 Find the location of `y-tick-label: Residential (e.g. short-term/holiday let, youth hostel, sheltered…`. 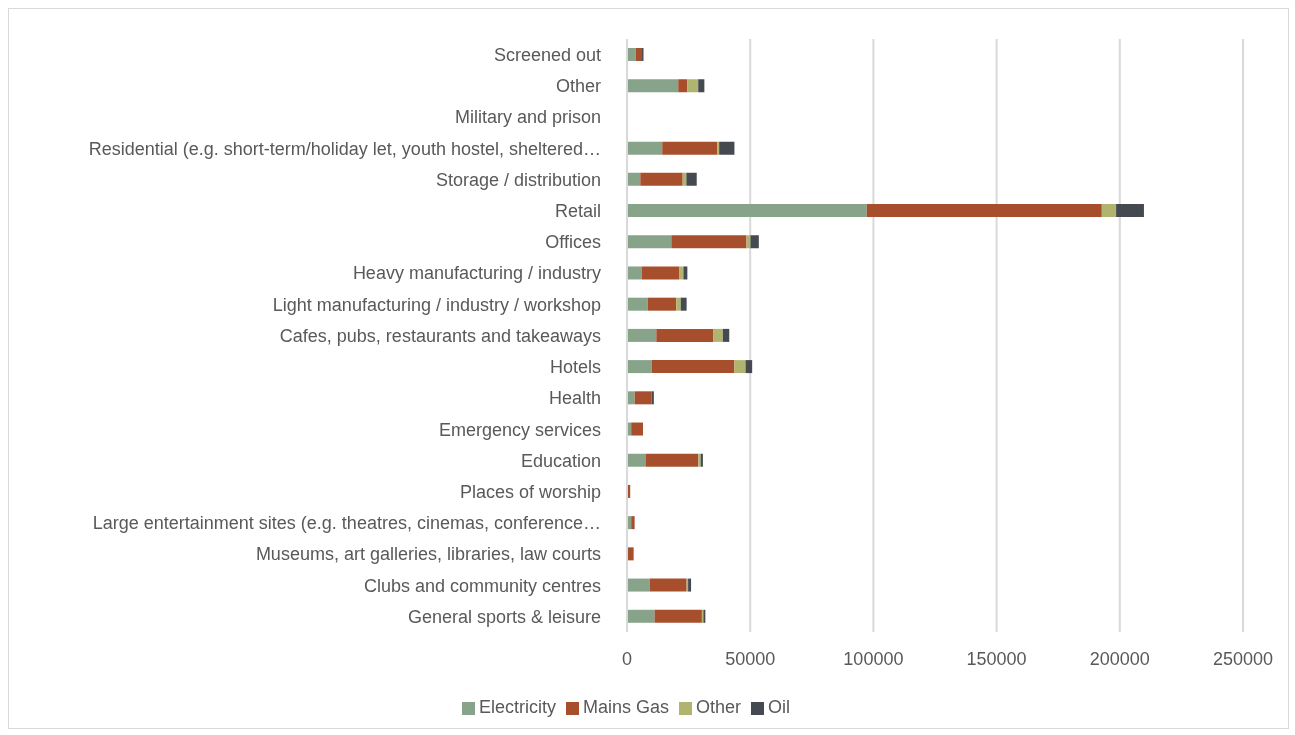

y-tick-label: Residential (e.g. short-term/holiday let, youth hostel, sheltered… is located at coordinates (344, 148).